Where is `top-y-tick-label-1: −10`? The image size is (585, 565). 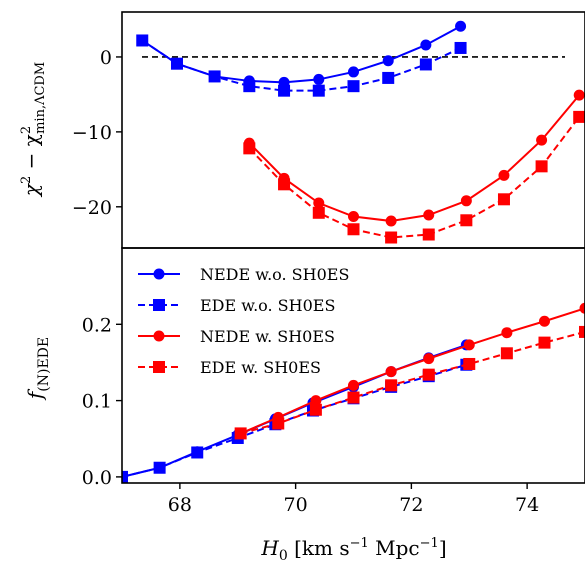 top-y-tick-label-1: −10 is located at coordinates (92, 133).